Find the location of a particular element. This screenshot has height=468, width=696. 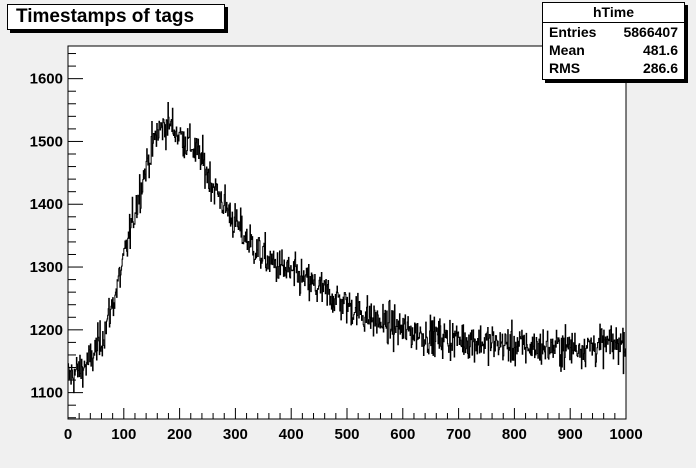

x-tick-label: 800 is located at coordinates (514, 434).